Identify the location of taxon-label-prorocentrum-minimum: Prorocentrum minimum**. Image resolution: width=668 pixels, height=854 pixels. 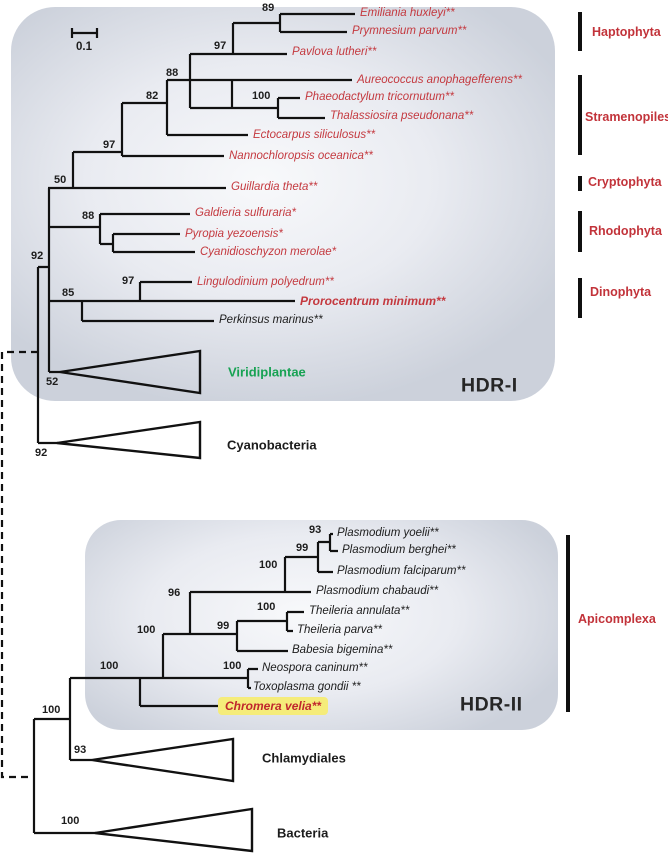
(373, 300).